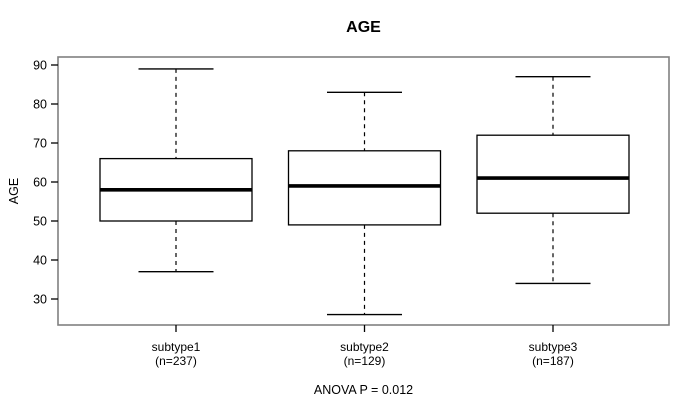 The height and width of the screenshot is (400, 700). I want to click on x-category-label: subtype3, so click(553, 347).